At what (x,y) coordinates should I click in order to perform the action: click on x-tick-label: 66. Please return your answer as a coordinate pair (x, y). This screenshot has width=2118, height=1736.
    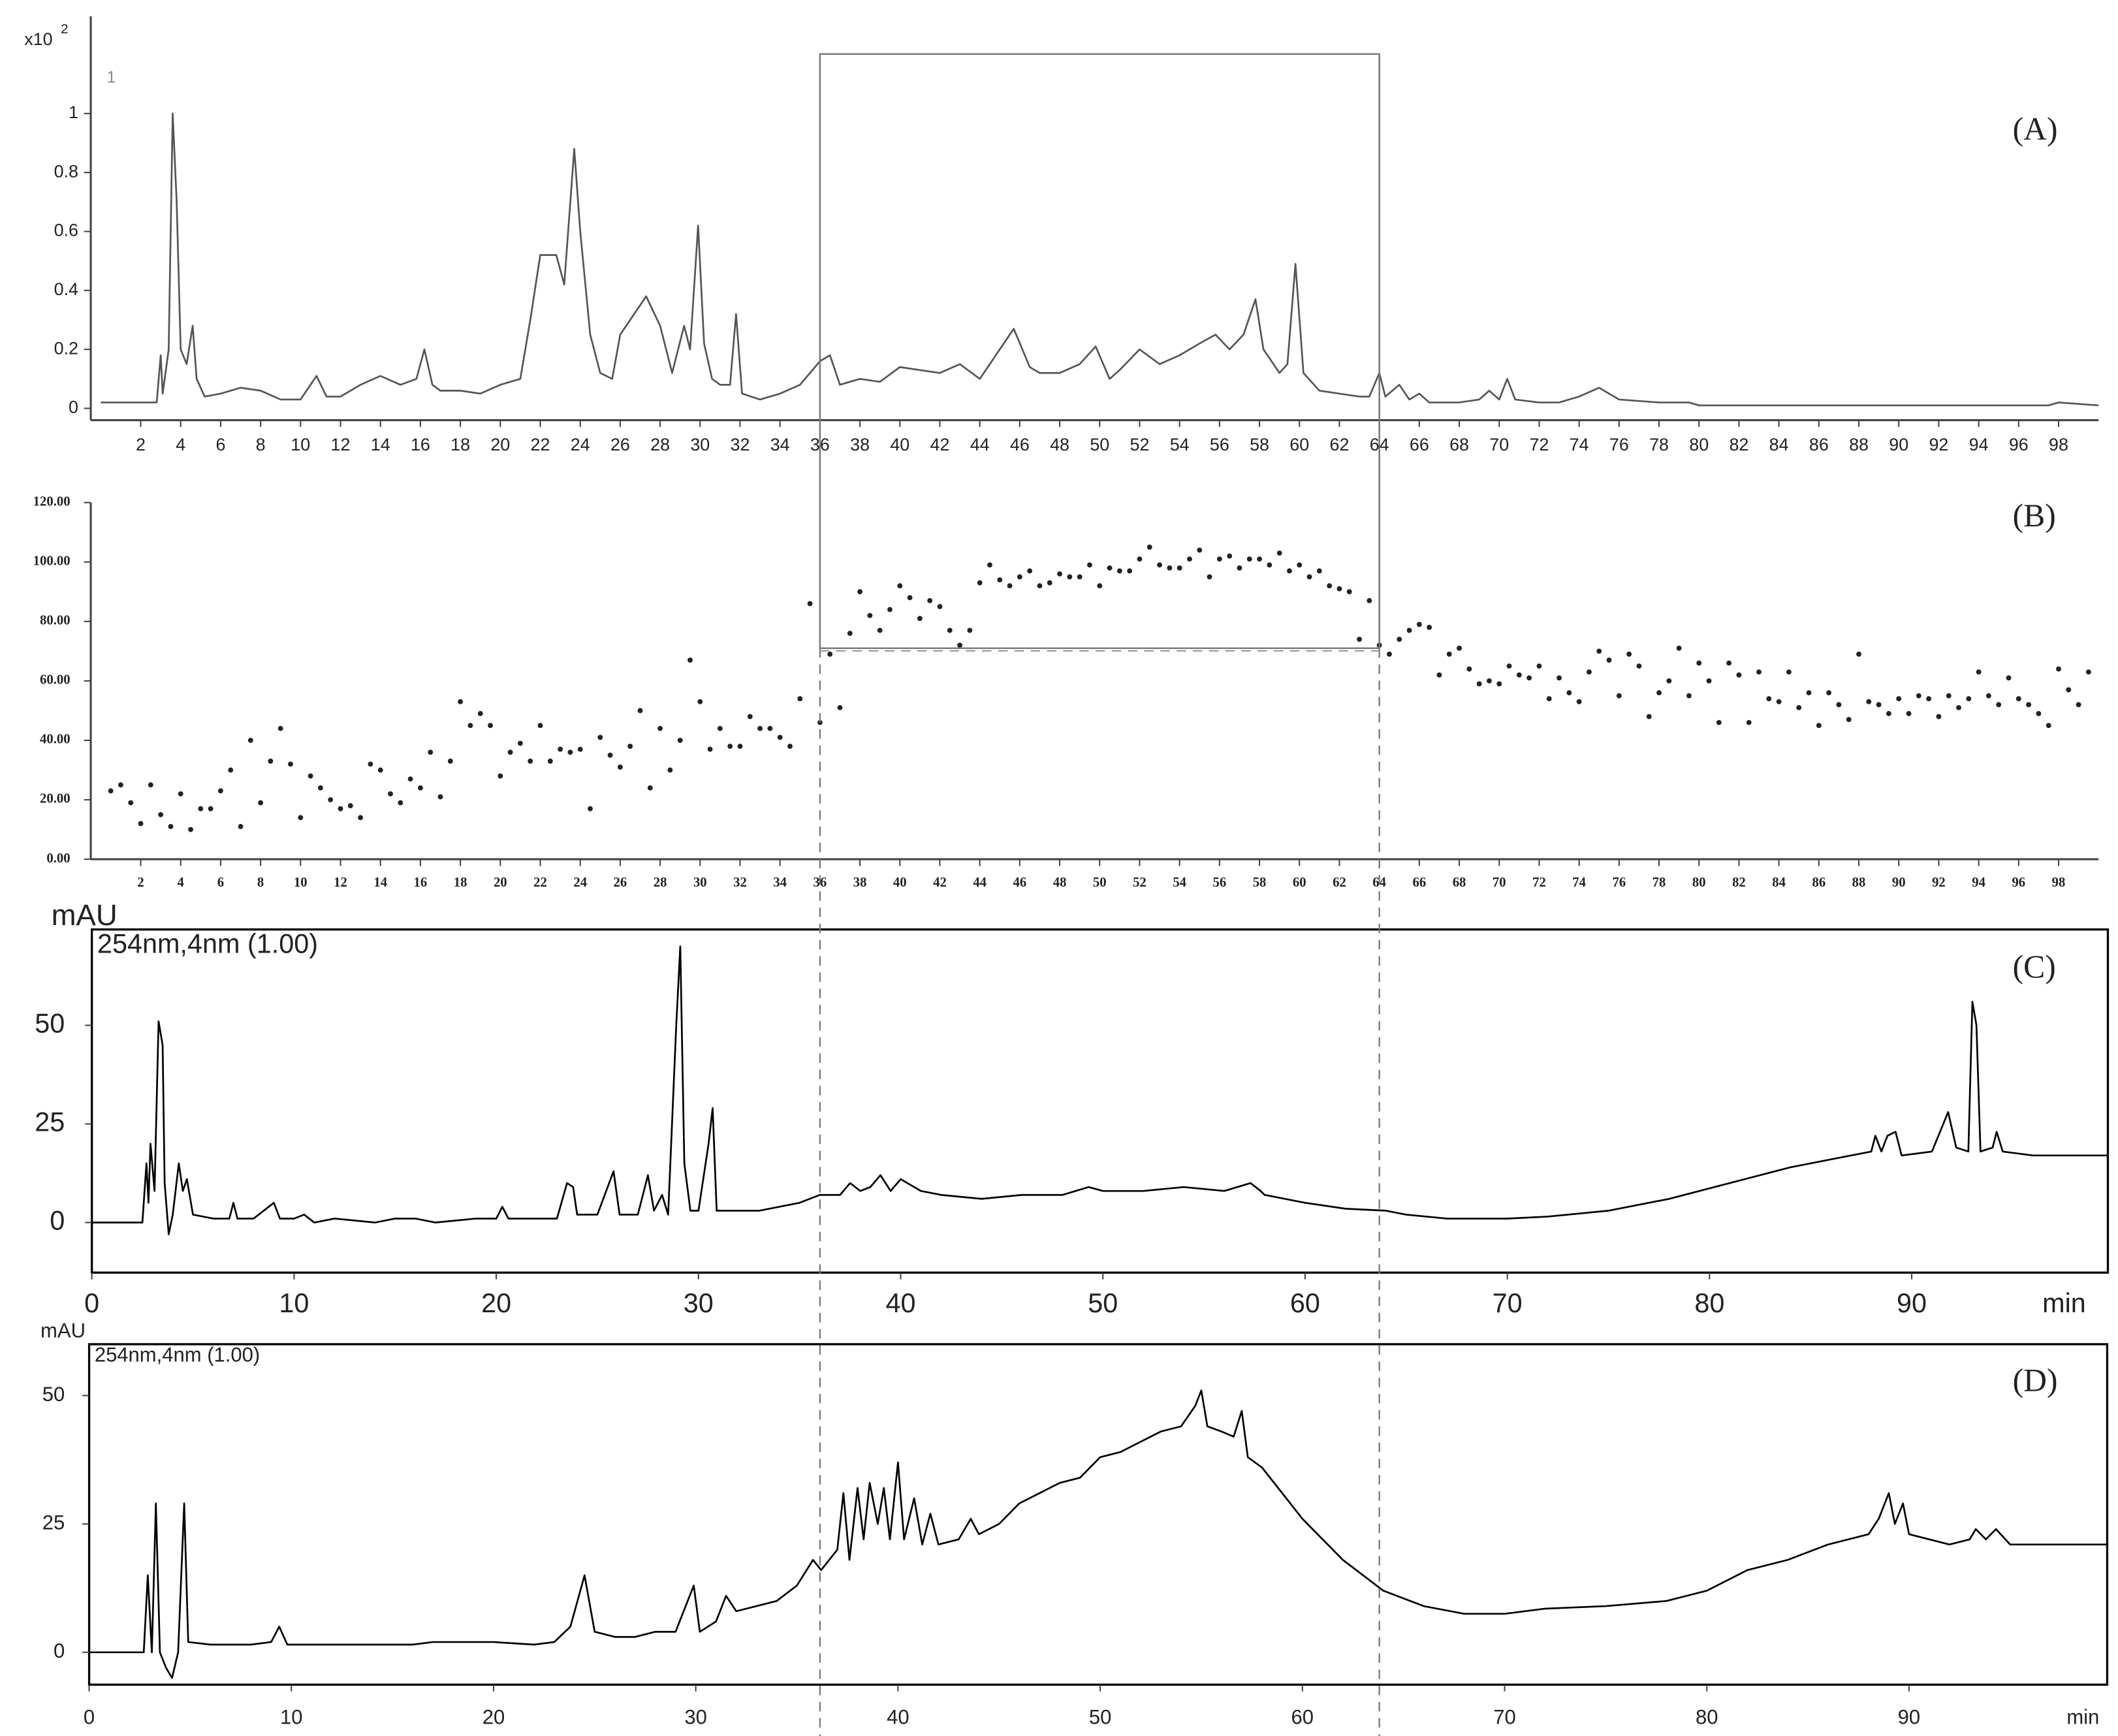
    Looking at the image, I should click on (1420, 444).